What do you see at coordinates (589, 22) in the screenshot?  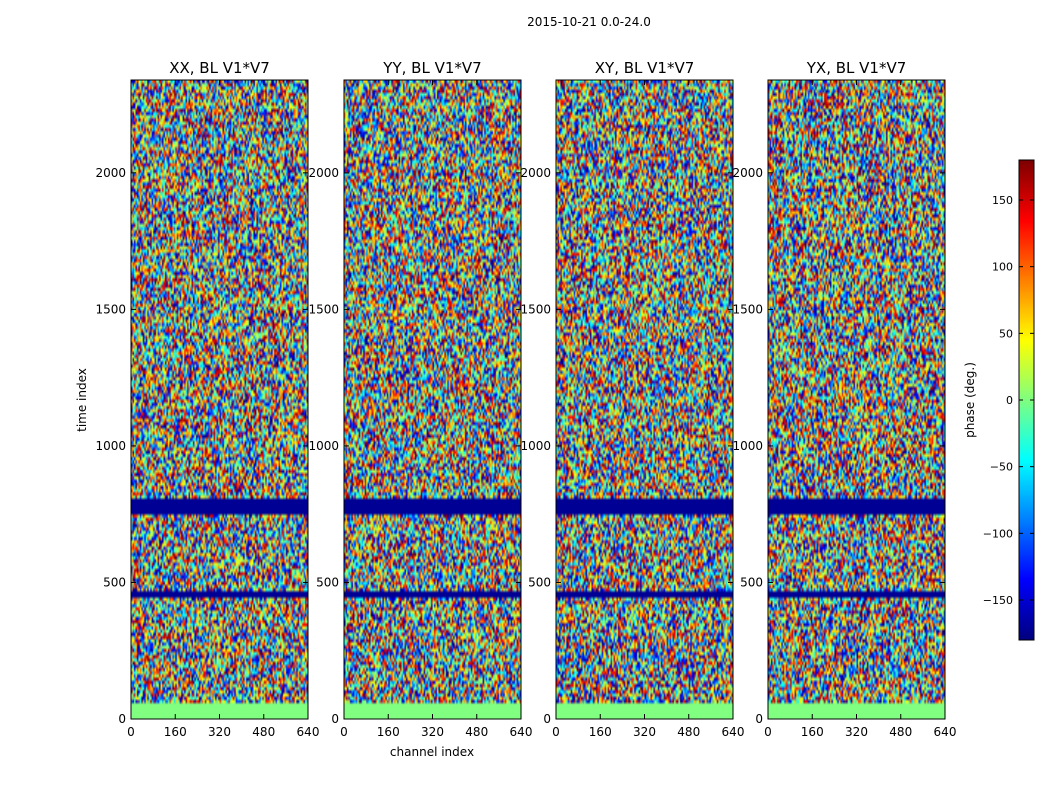 I see `figure-suptitle: 2015-10-21 0.0-24.0` at bounding box center [589, 22].